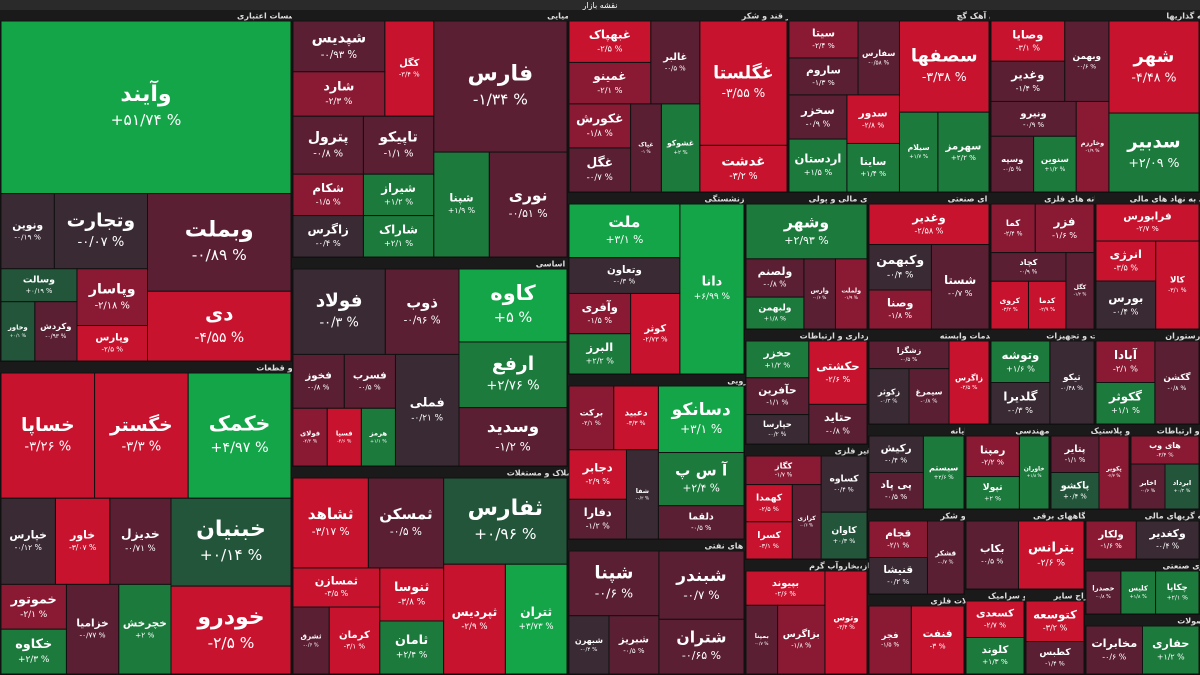  What do you see at coordinates (806, 221) in the screenshot?
I see `stock-name: وشهر` at bounding box center [806, 221].